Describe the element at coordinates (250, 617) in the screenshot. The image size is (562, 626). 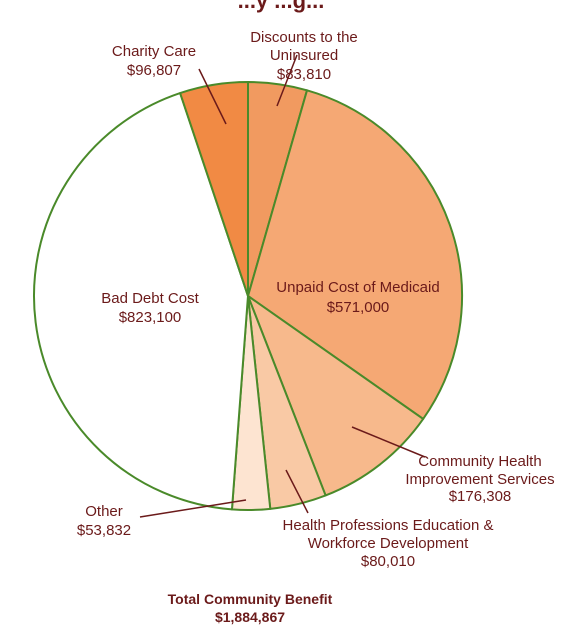
I see `total-value: $1,884,867` at that location.